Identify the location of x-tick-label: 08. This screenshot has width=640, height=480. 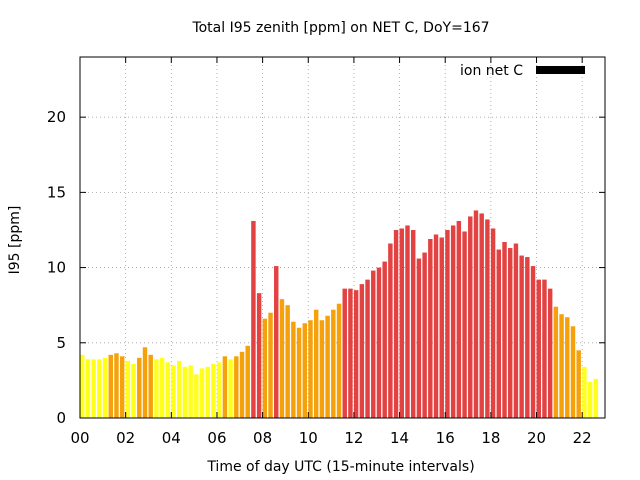
(262, 438).